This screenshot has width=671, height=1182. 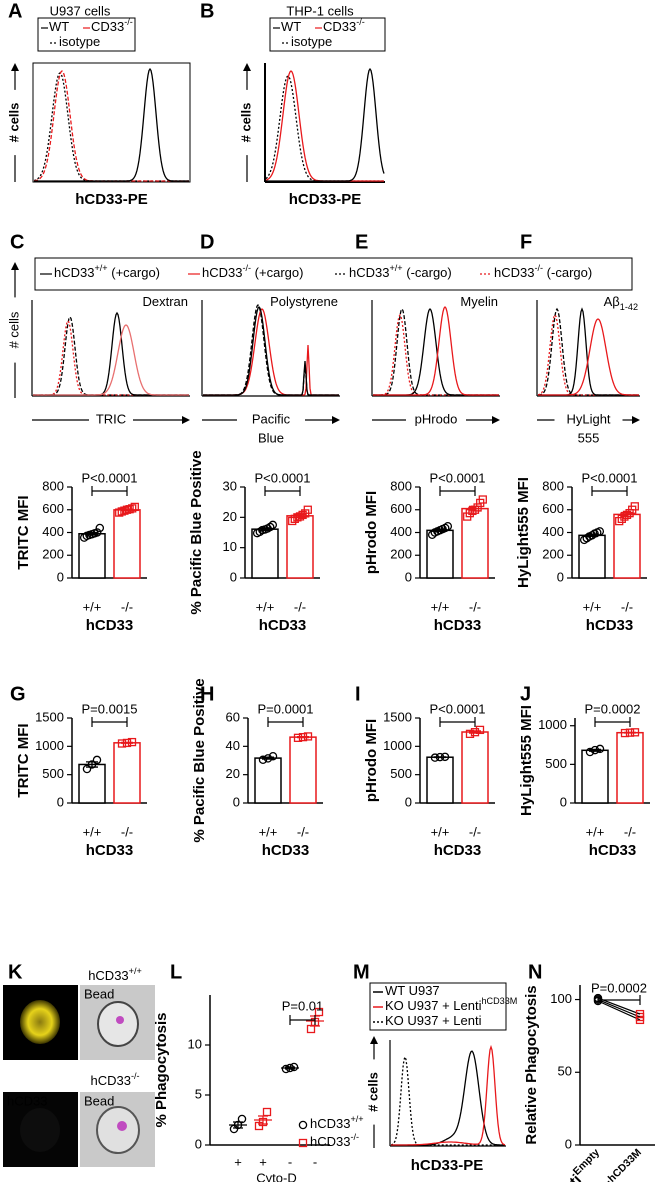 What do you see at coordinates (358, 694) in the screenshot?
I see `panel-letter: I` at bounding box center [358, 694].